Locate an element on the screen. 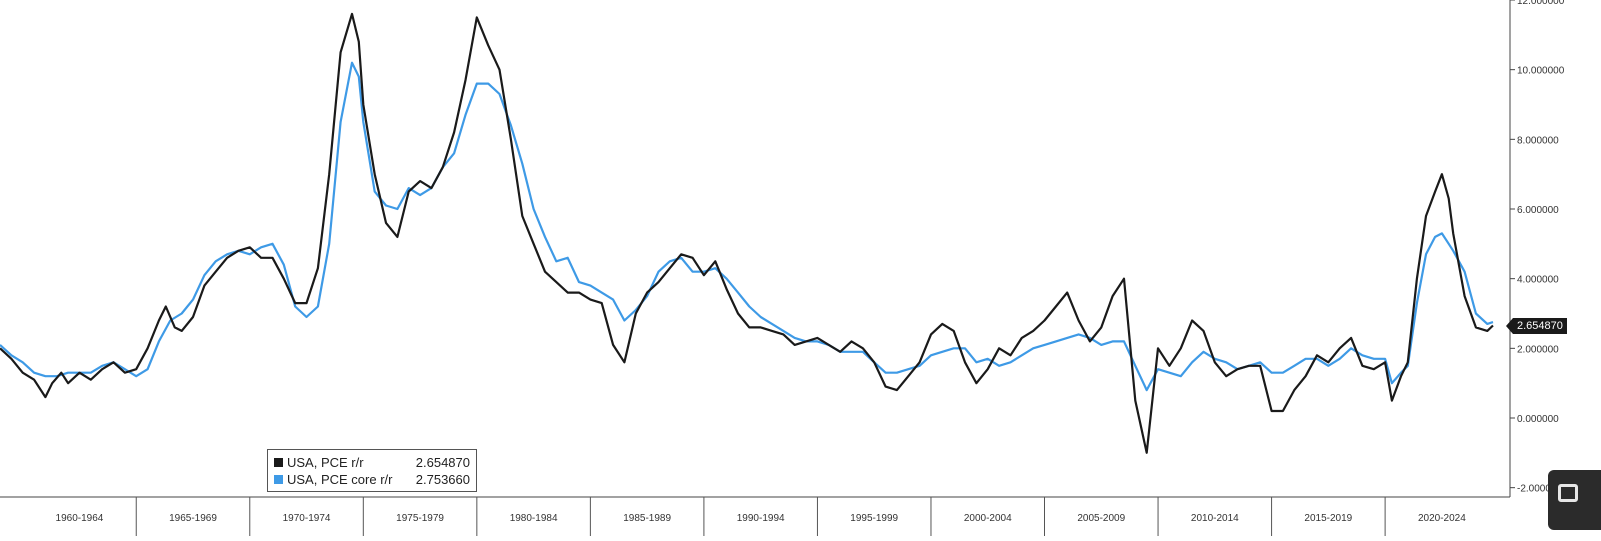  y-tick-label: 12.000000 is located at coordinates (1541, 3).